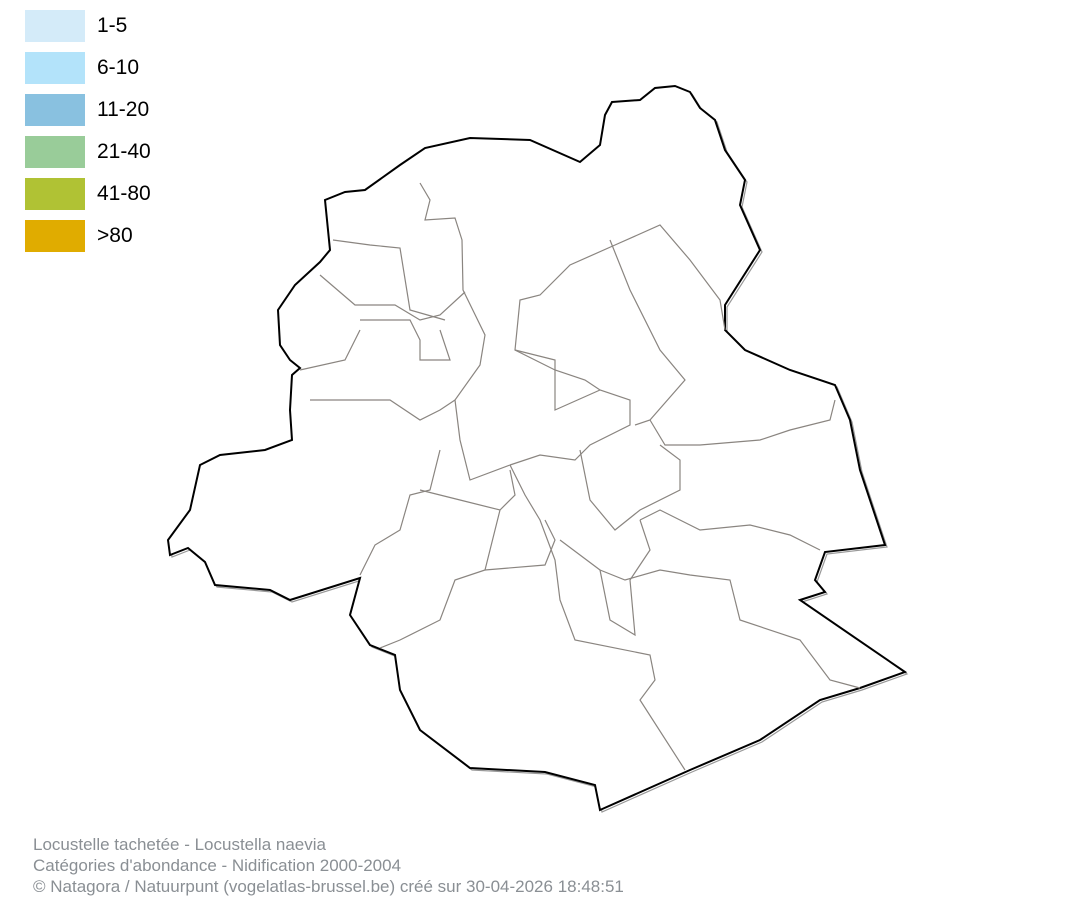 Image resolution: width=1074 pixels, height=900 pixels. I want to click on legend-label: 11-20, so click(123, 109).